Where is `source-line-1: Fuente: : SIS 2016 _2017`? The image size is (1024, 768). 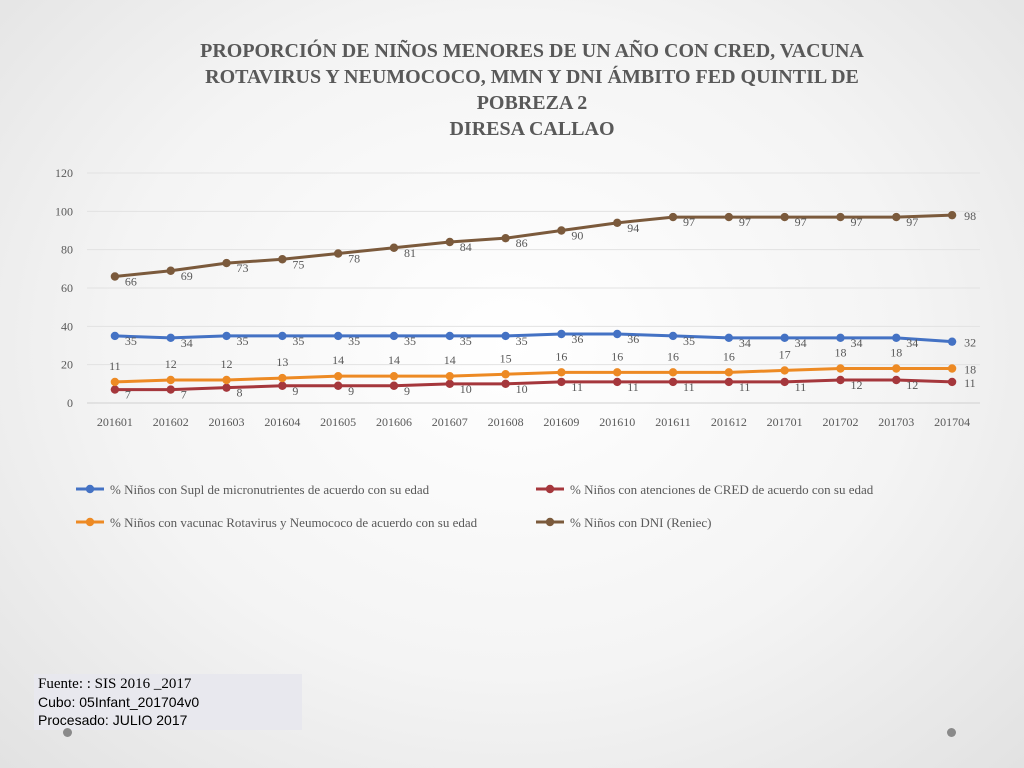 source-line-1: Fuente: : SIS 2016 _2017 is located at coordinates (115, 684).